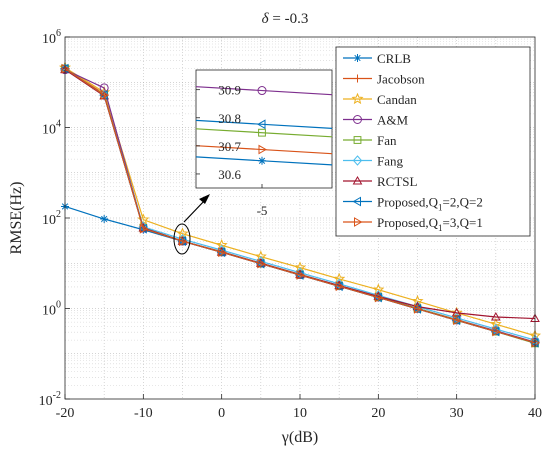  Describe the element at coordinates (58, 214) in the screenshot. I see `y-tick-exponent: 2` at that location.